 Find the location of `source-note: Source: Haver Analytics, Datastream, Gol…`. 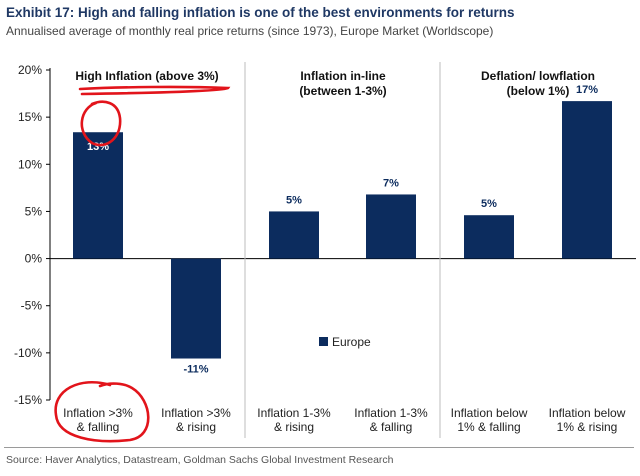

source-note: Source: Haver Analytics, Datastream, Gol… is located at coordinates (200, 460).